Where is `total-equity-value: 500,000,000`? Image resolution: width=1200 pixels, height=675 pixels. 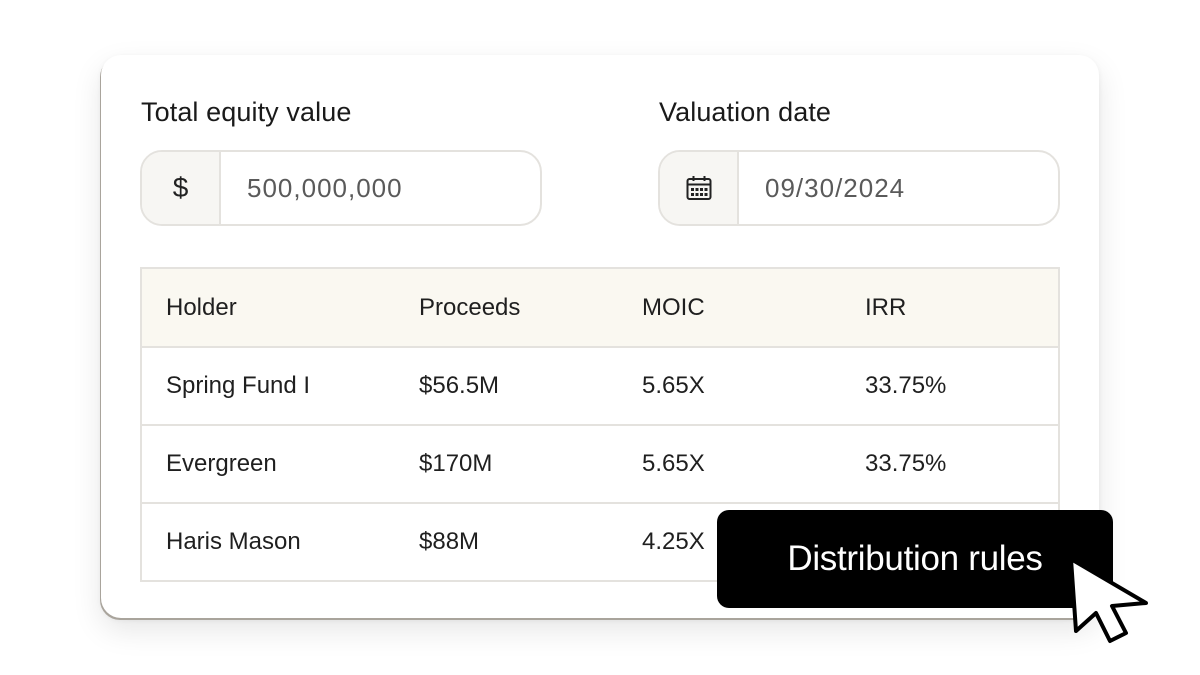
total-equity-value: 500,000,000 is located at coordinates (325, 187).